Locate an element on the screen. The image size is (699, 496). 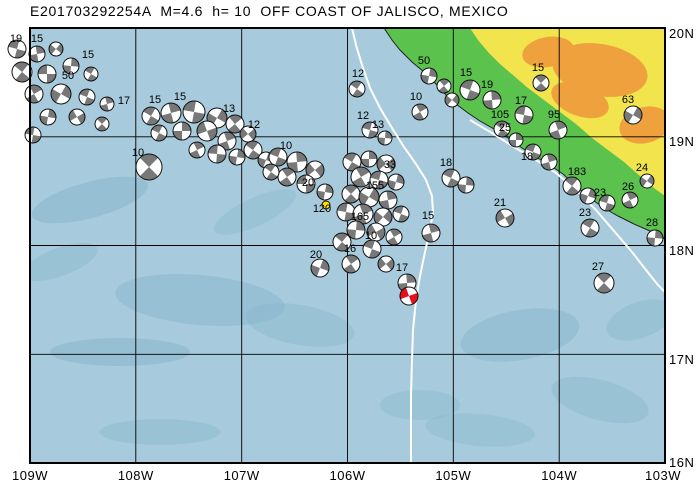
y-axis-label: 17N is located at coordinates (682, 359).